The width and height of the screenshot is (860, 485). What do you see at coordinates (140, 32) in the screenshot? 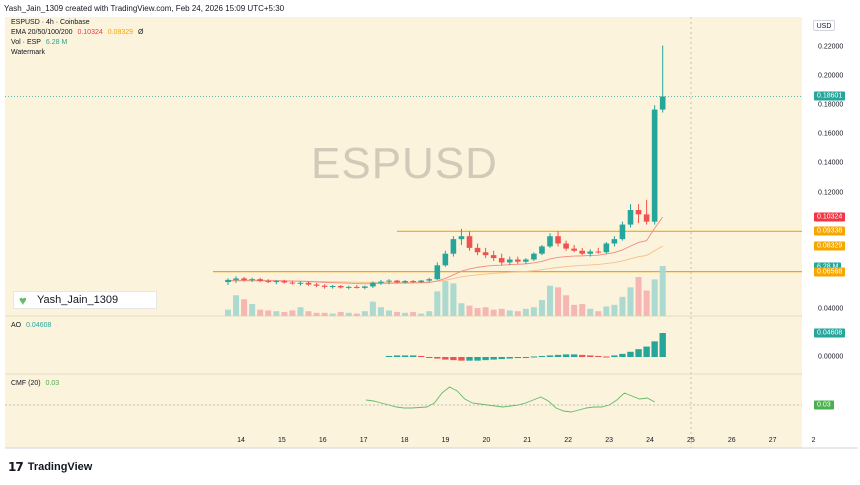
I see `ema-value-3: Ø` at bounding box center [140, 32].